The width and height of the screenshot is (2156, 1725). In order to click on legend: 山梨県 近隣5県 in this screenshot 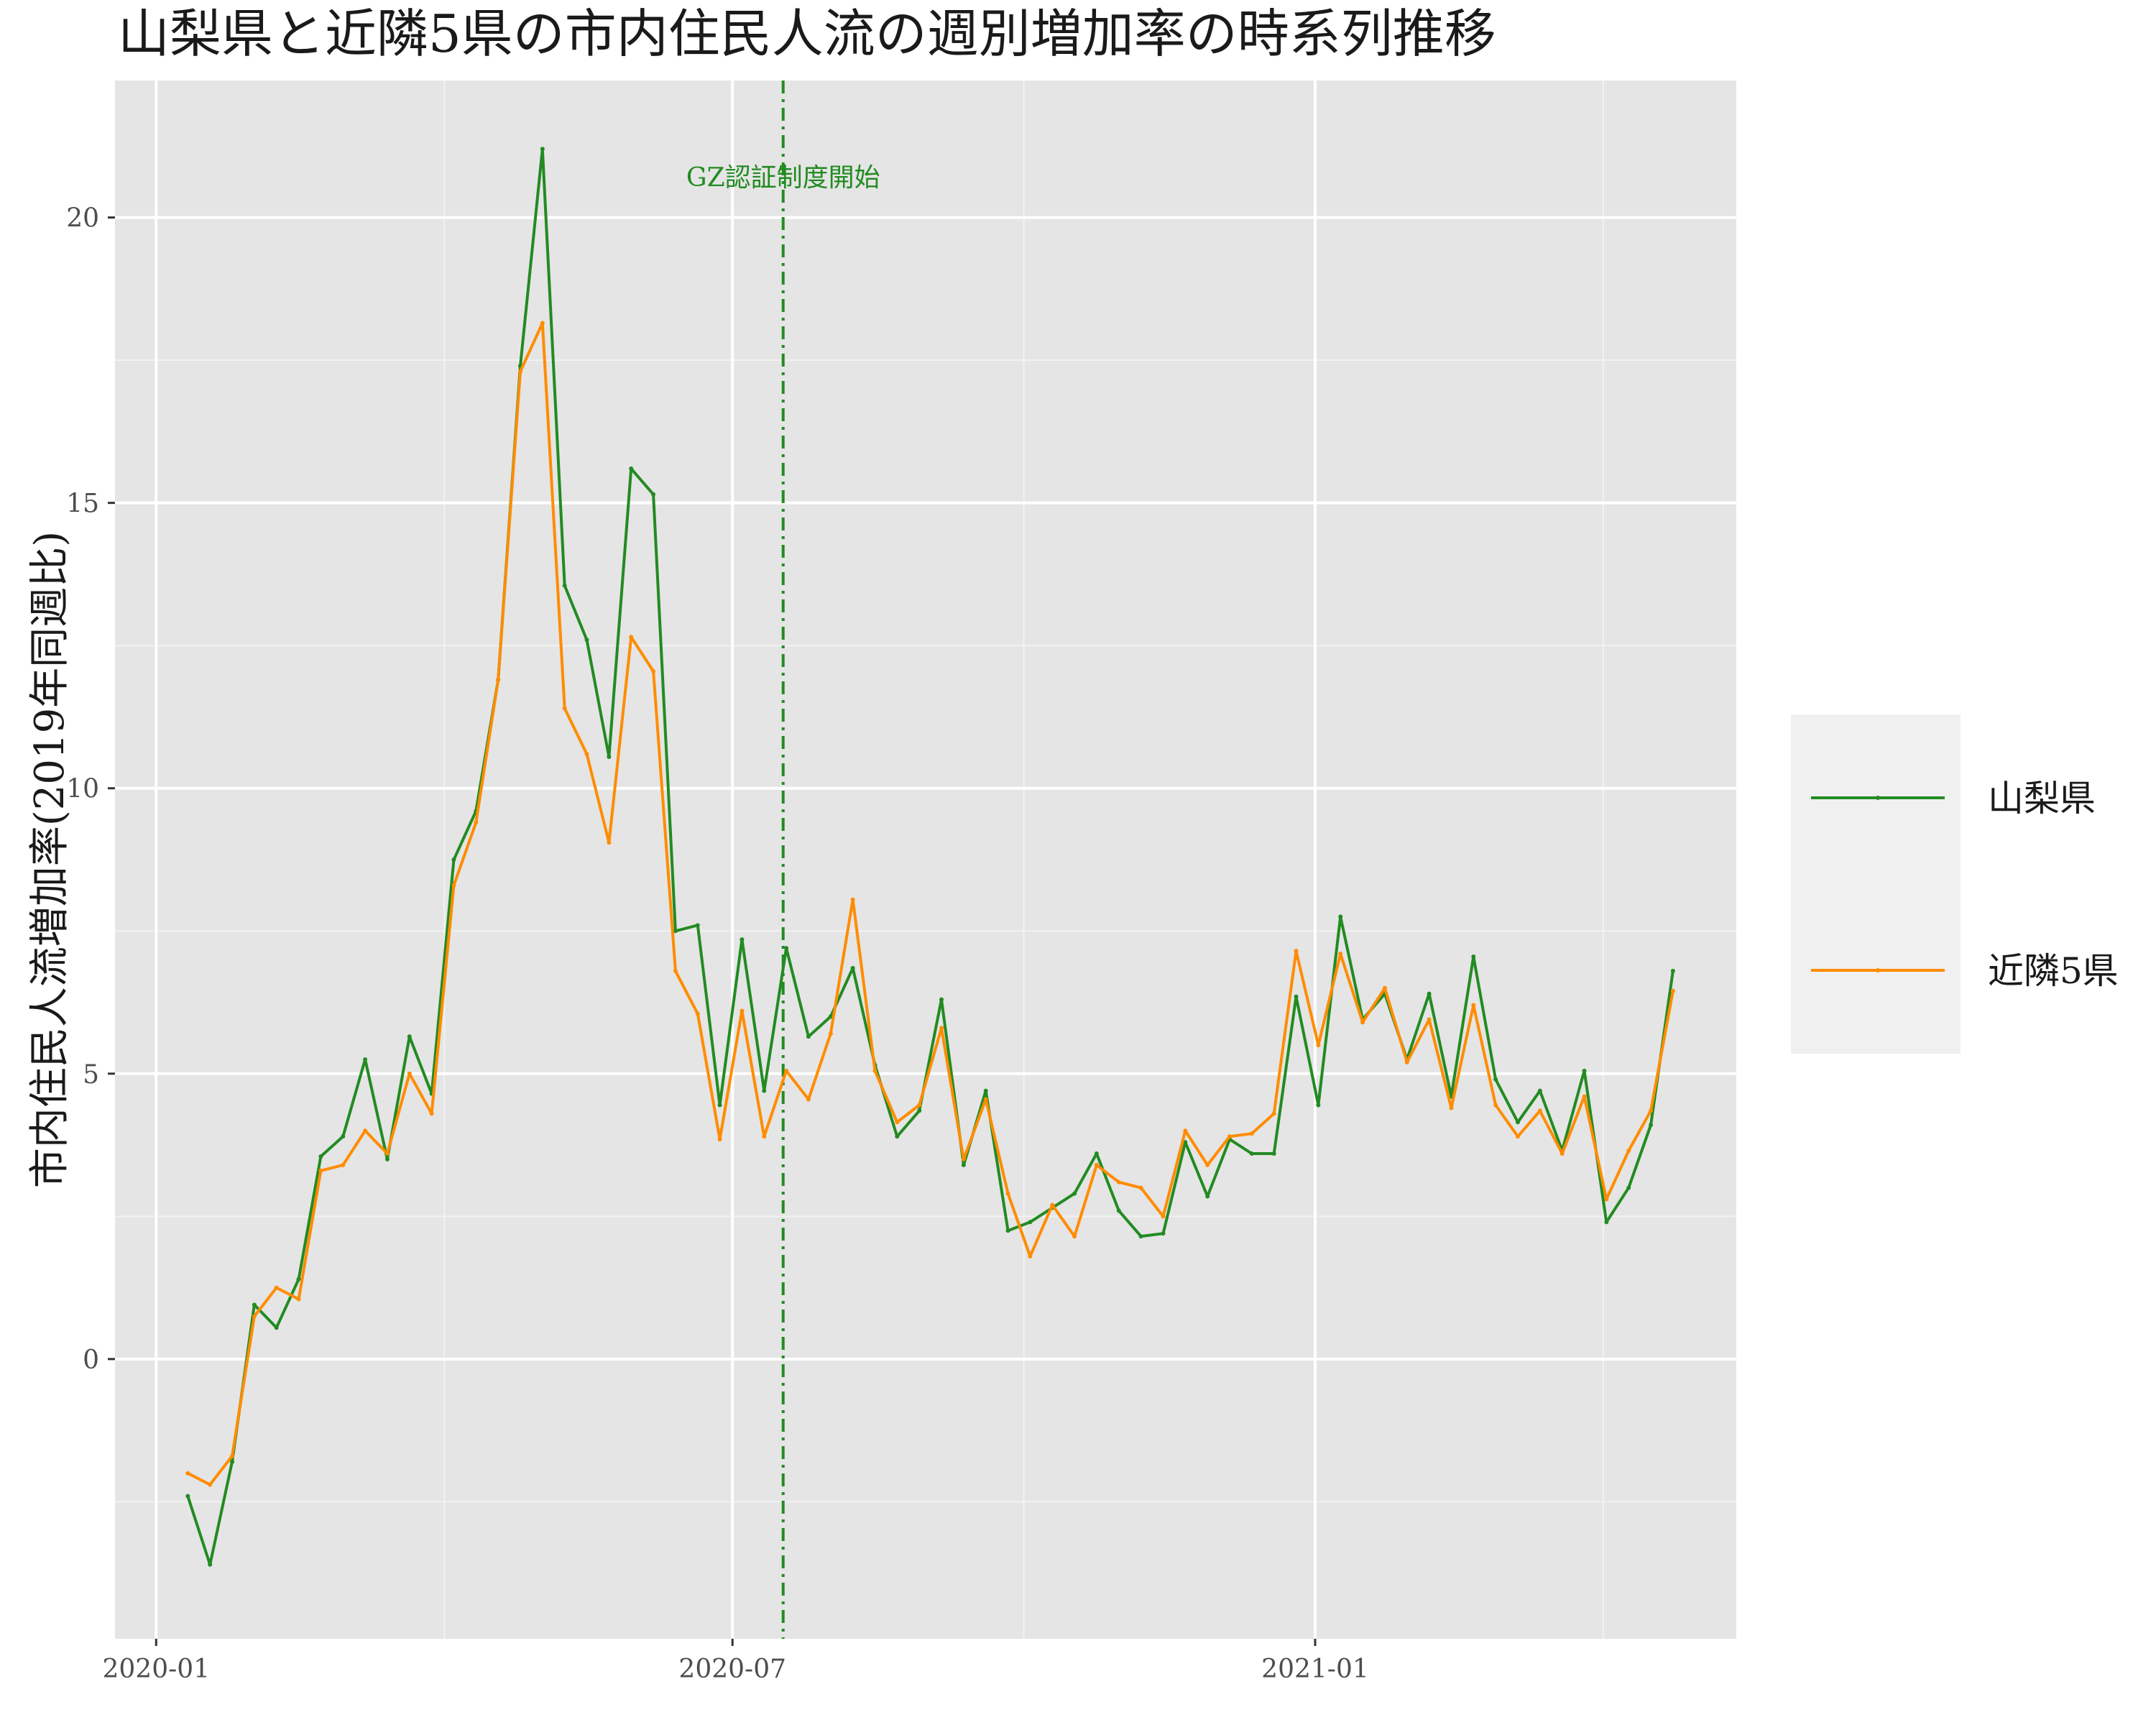, I will do `click(1955, 884)`.